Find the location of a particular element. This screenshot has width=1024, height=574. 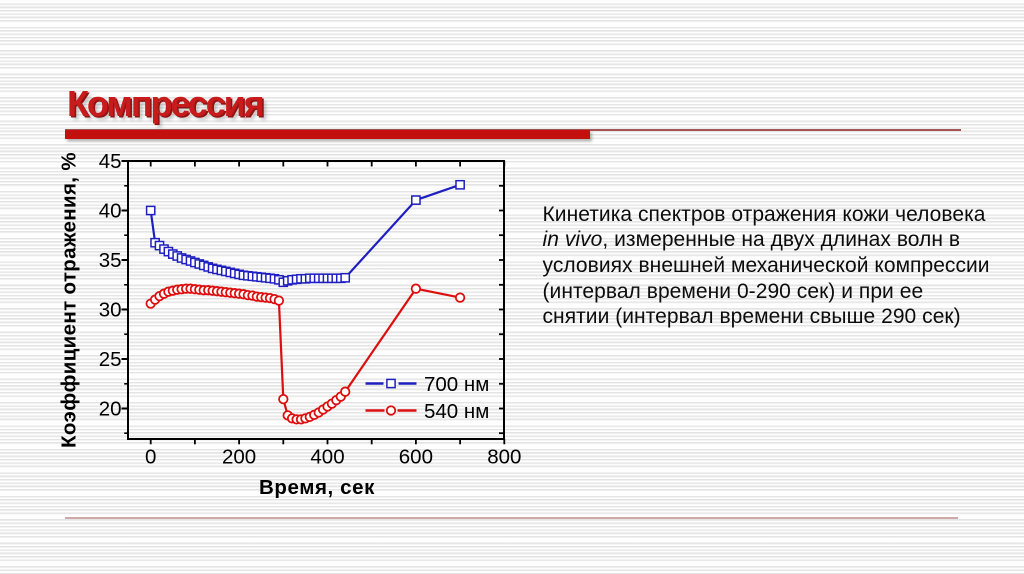

svg-text: 0 is located at coordinates (150, 457).